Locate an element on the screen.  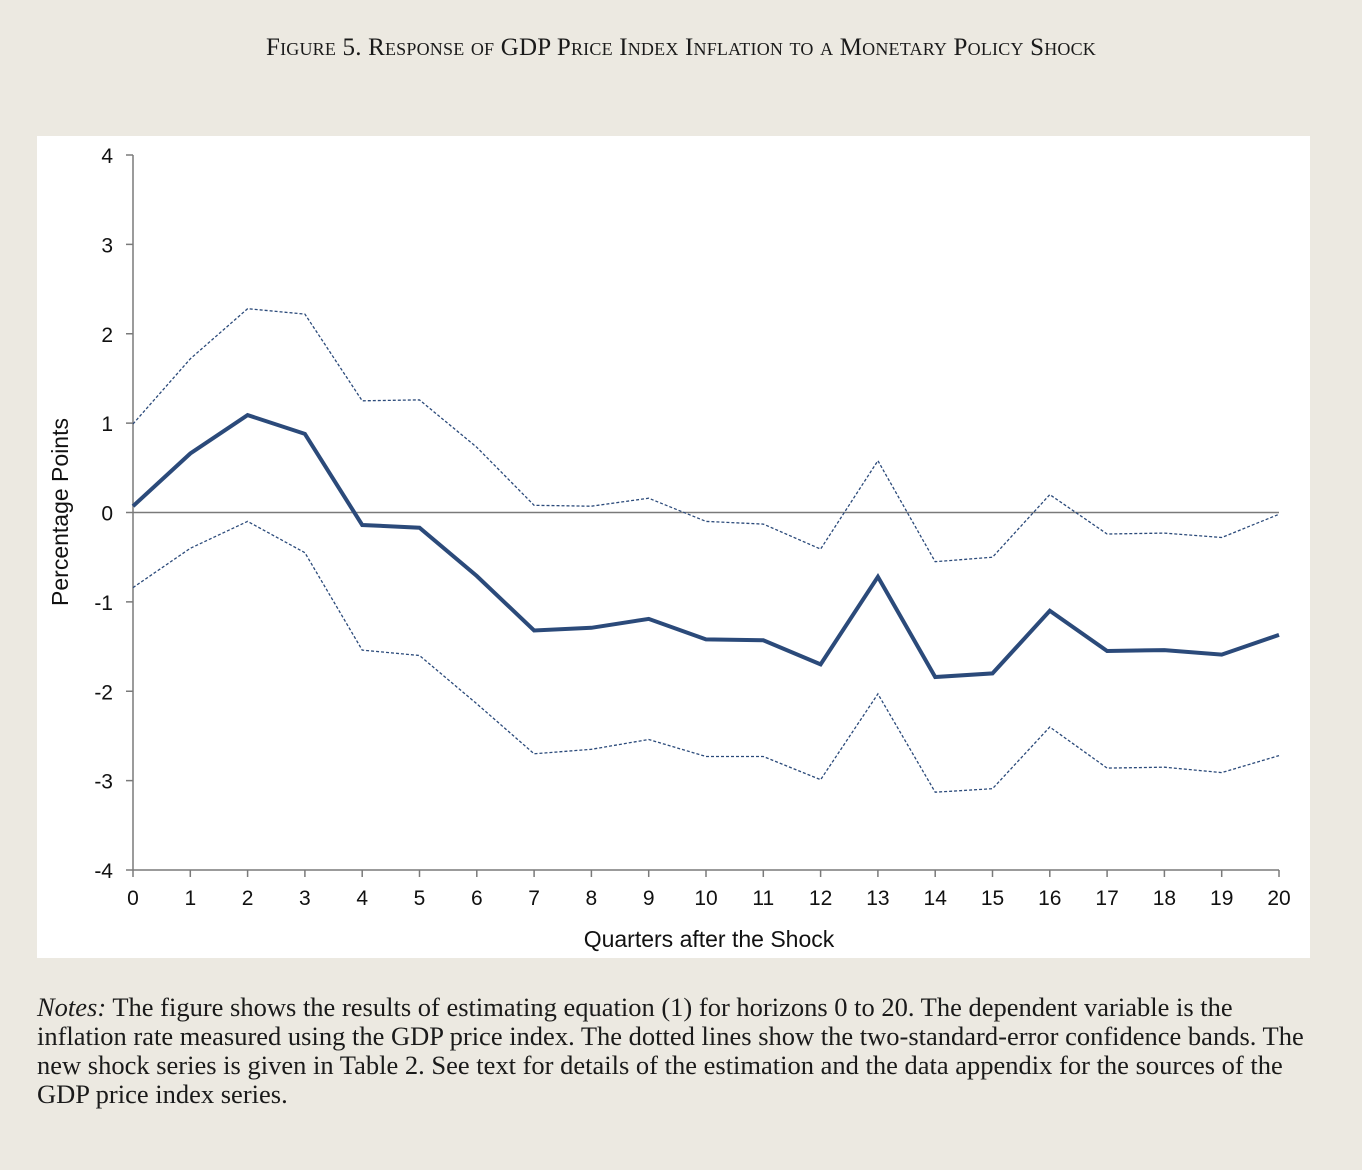
x-tick-label: 10 is located at coordinates (705, 898).